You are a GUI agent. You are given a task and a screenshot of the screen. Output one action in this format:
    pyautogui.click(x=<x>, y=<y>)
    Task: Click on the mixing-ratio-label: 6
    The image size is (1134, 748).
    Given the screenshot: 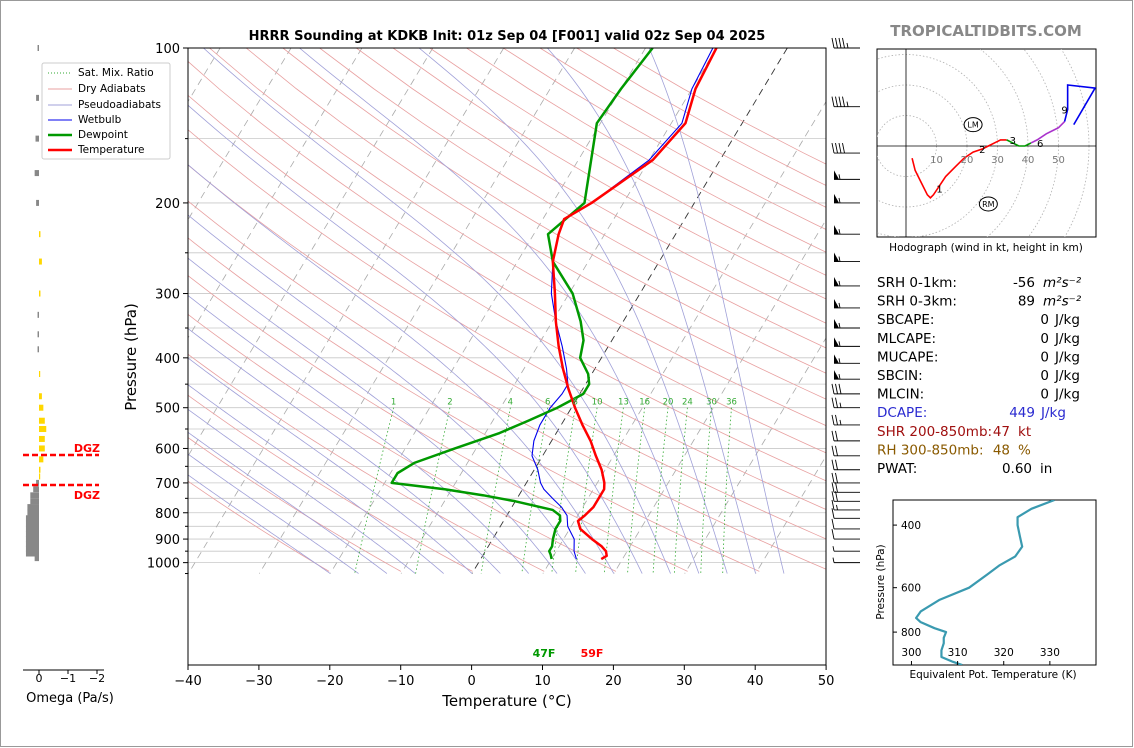 What is the action you would take?
    pyautogui.click(x=547, y=403)
    